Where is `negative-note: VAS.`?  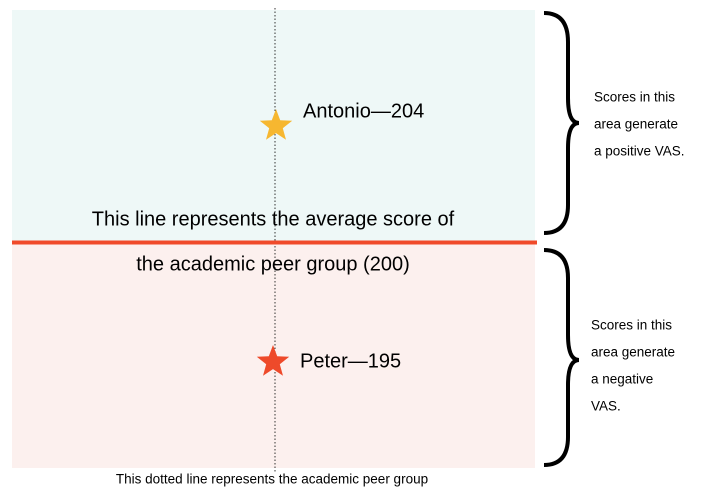
negative-note: VAS. is located at coordinates (606, 406).